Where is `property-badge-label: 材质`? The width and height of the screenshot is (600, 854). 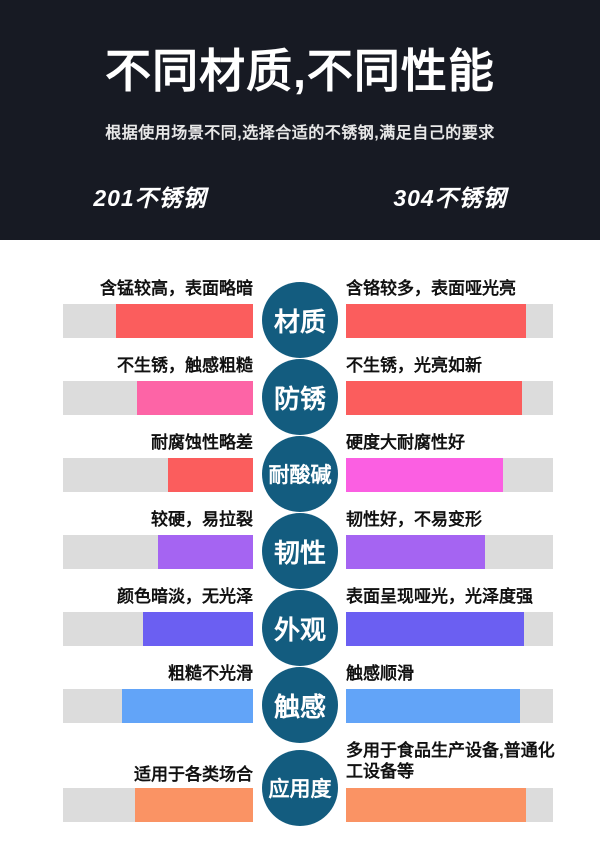
property-badge-label: 材质 is located at coordinates (299, 321).